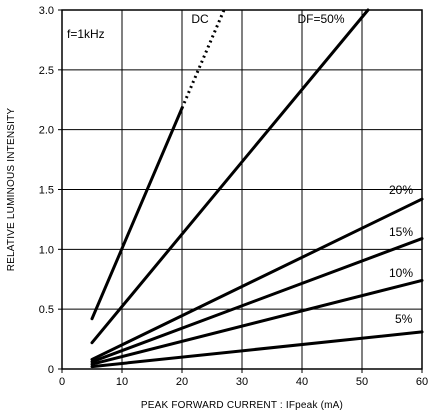 Image resolution: width=428 pixels, height=414 pixels. I want to click on series-label: 15%, so click(401, 232).